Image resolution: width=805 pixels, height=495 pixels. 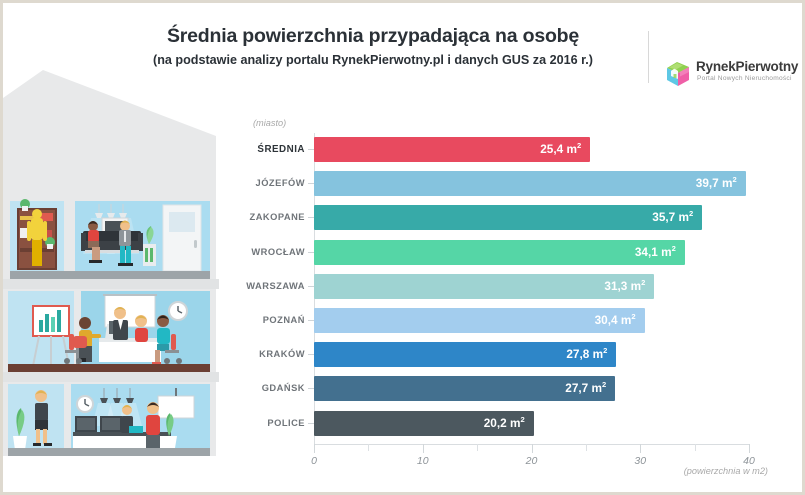 I want to click on chart-row: ZAKOPANE 35,7 m2, so click(x=513, y=217).